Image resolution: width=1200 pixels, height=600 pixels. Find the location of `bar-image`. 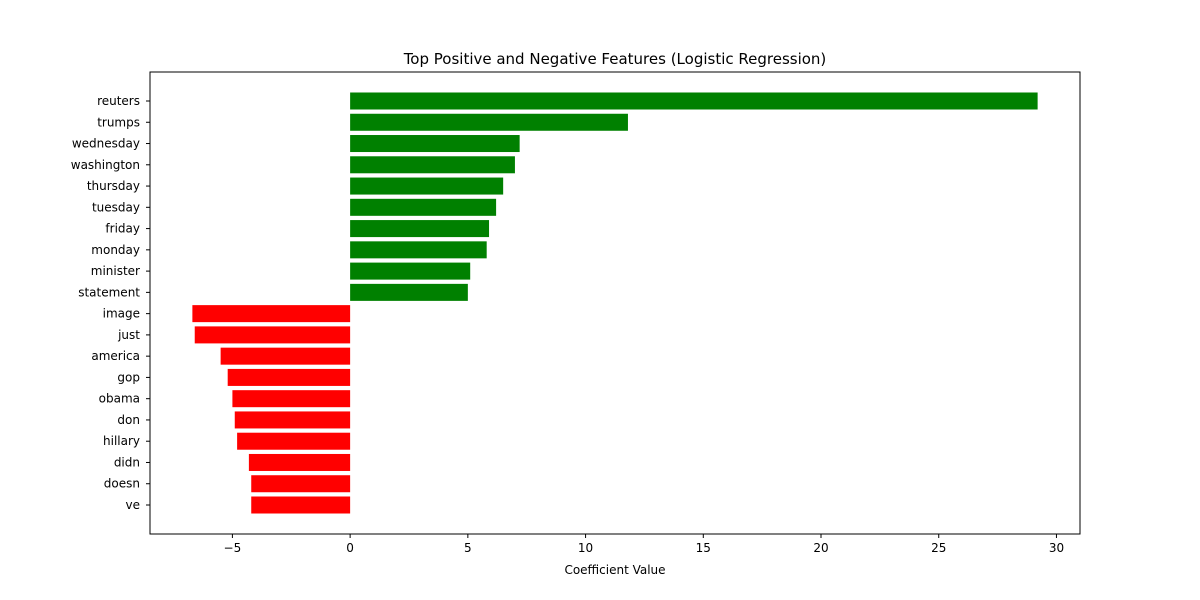

bar-image is located at coordinates (271, 314).